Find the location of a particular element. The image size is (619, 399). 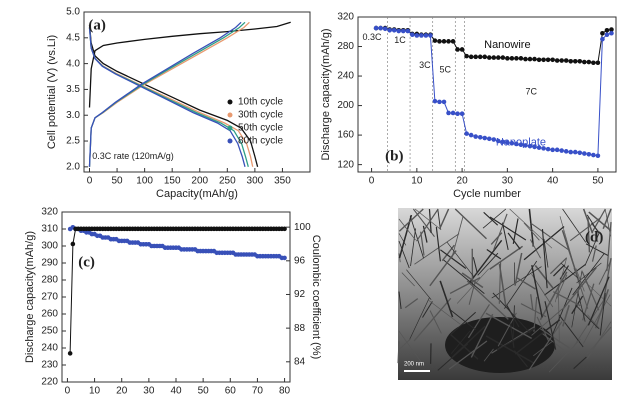

y-tick-label: 120 is located at coordinates (345, 164).